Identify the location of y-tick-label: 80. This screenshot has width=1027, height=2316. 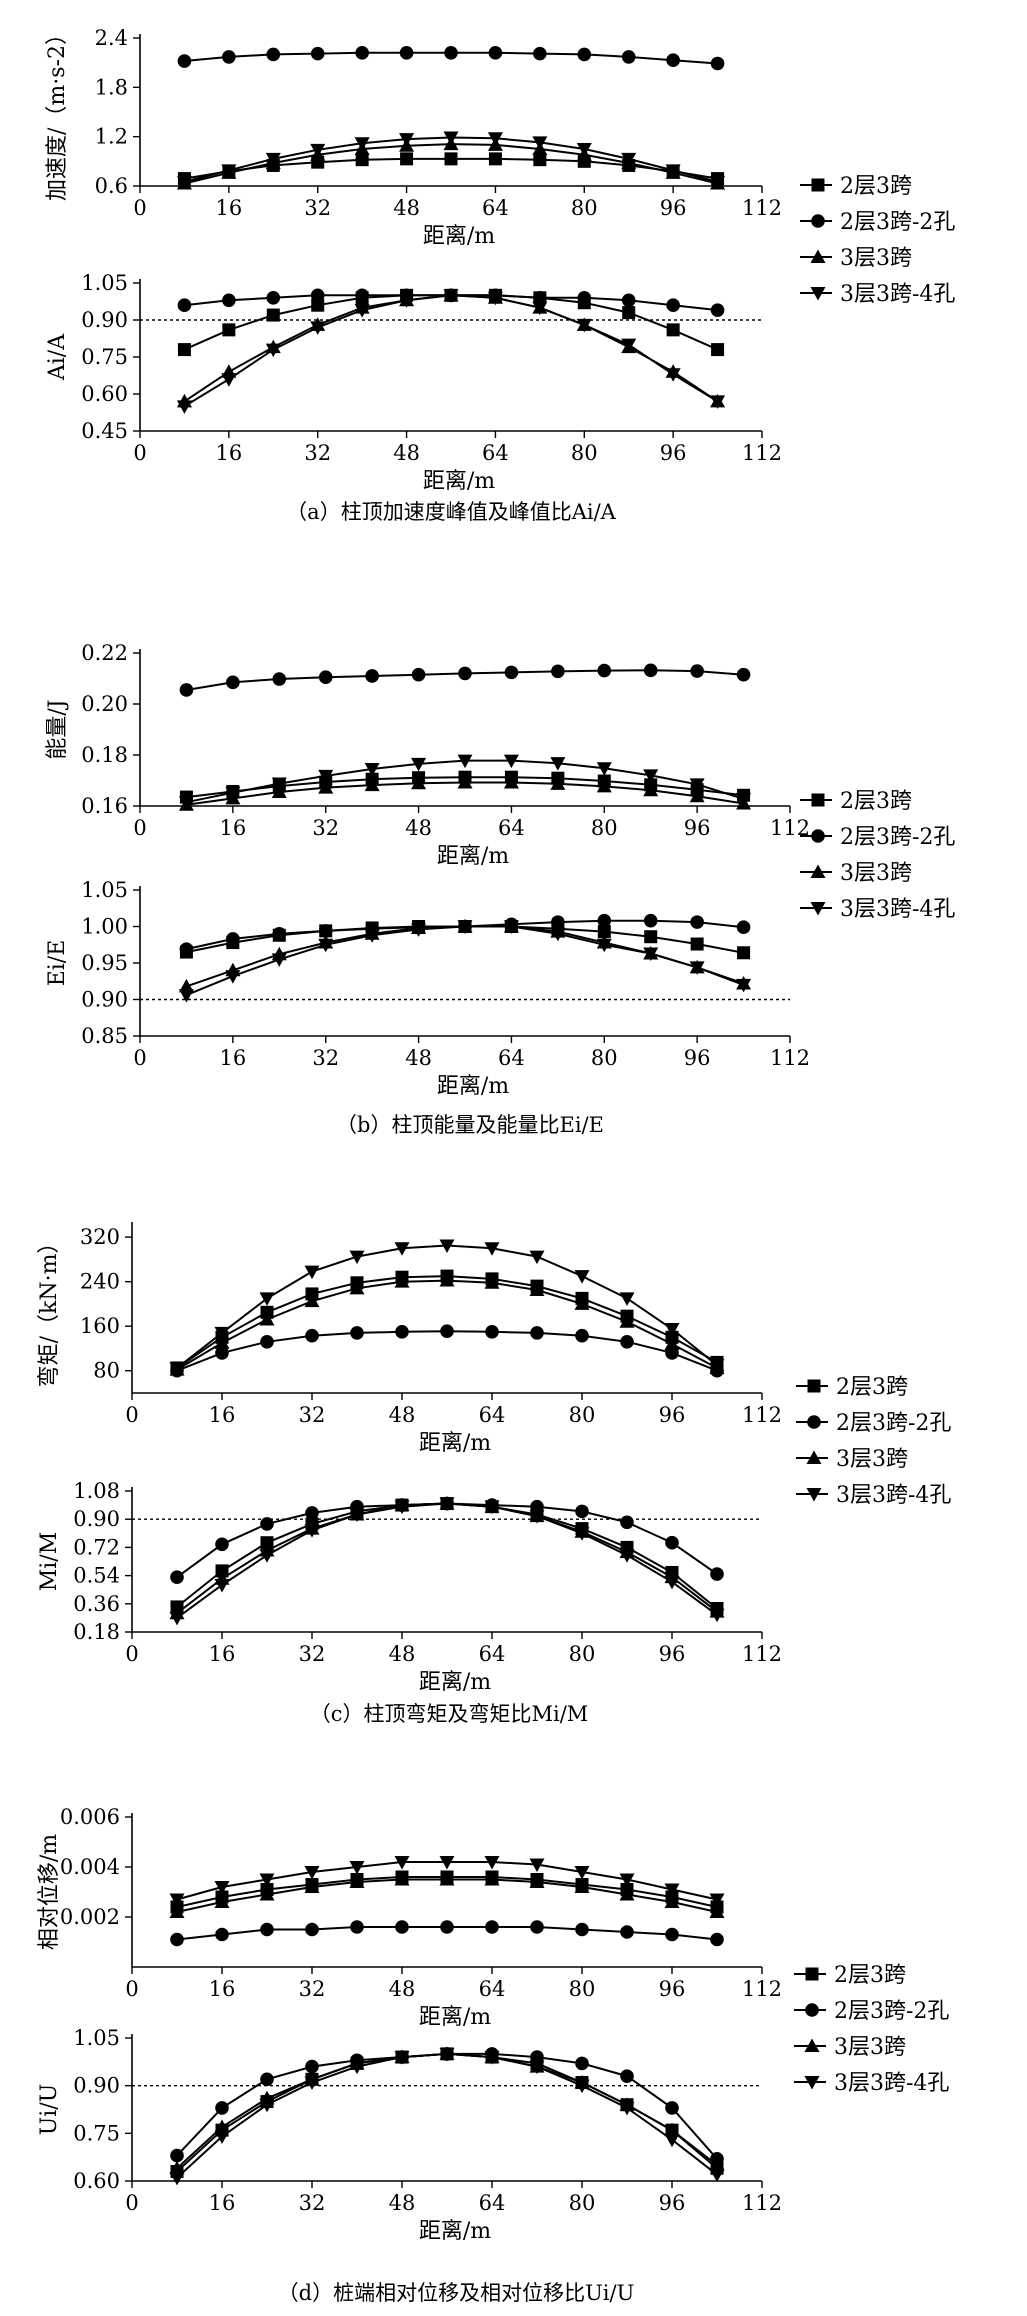
(106, 1371).